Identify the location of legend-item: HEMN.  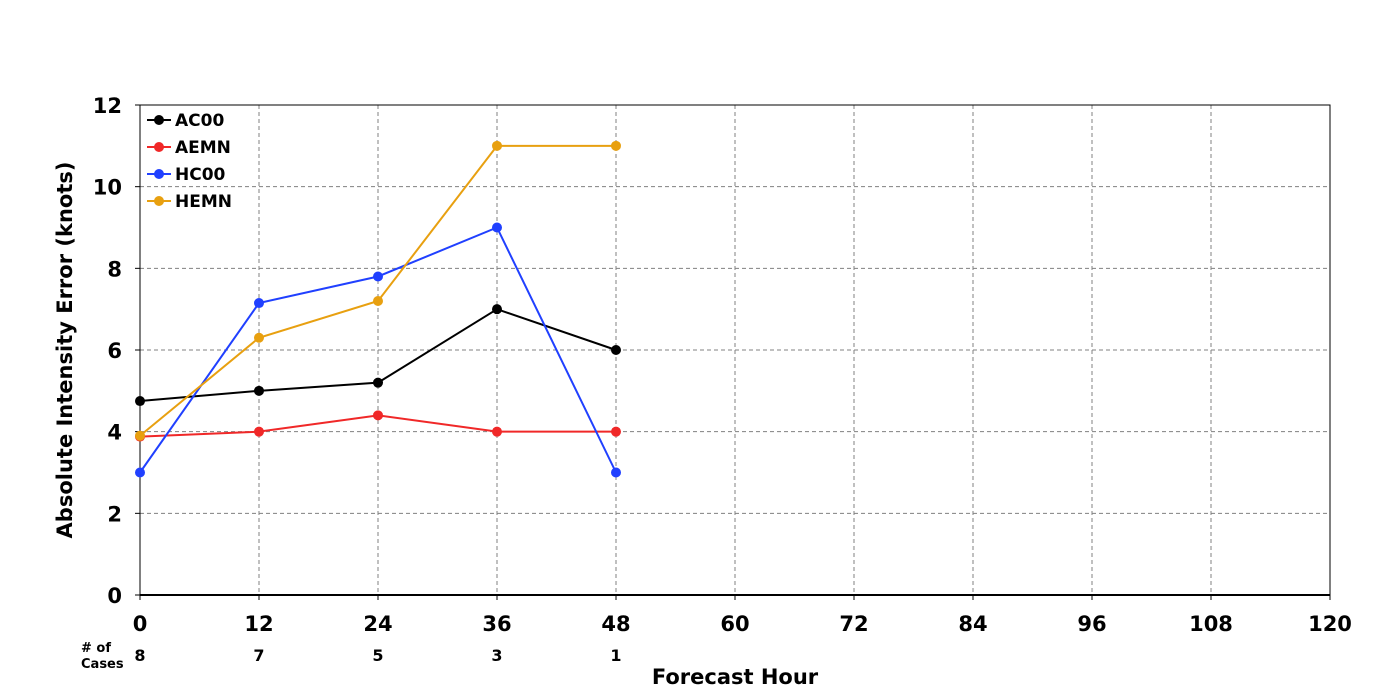
(189, 202).